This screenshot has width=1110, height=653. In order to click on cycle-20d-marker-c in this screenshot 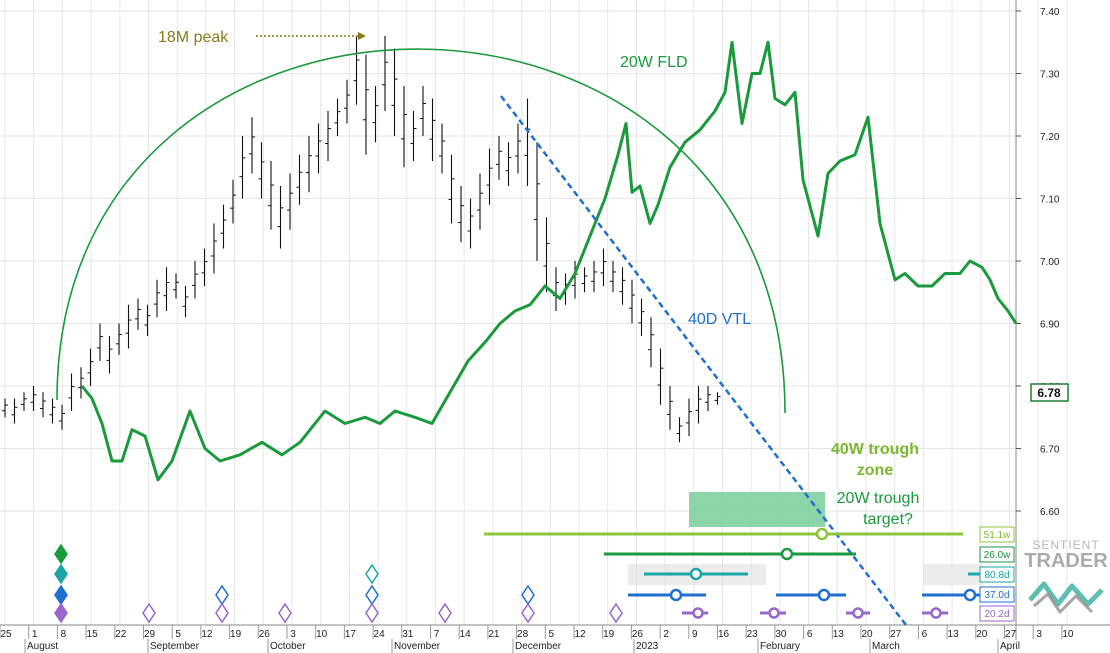, I will do `click(858, 613)`.